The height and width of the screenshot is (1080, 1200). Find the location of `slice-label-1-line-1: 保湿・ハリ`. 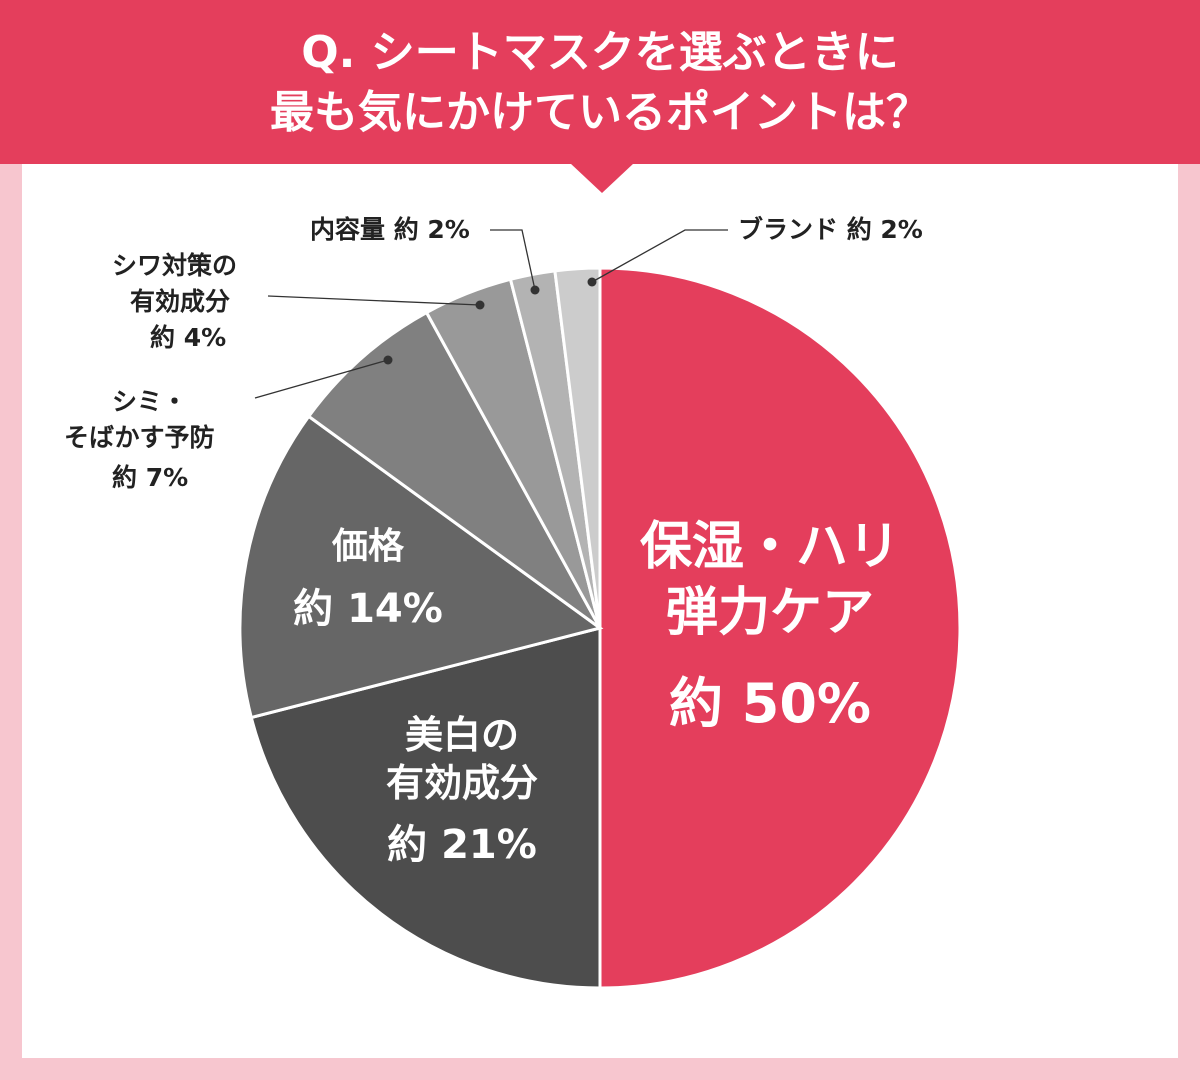

slice-label-1-line-1: 保湿・ハリ is located at coordinates (770, 547).